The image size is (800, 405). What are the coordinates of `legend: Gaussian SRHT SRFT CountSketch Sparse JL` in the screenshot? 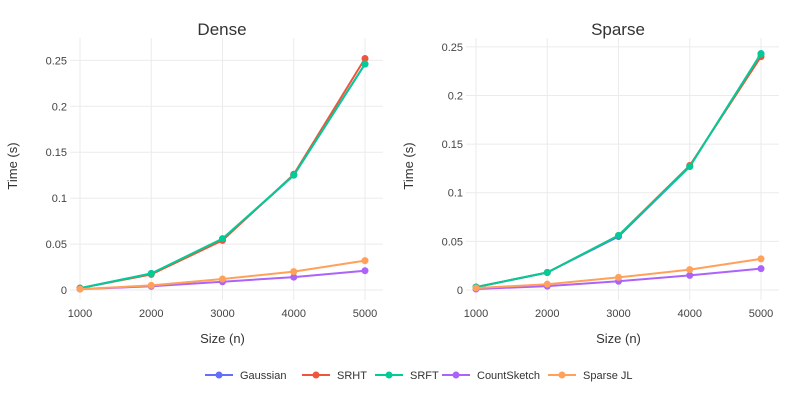 It's located at (419, 376).